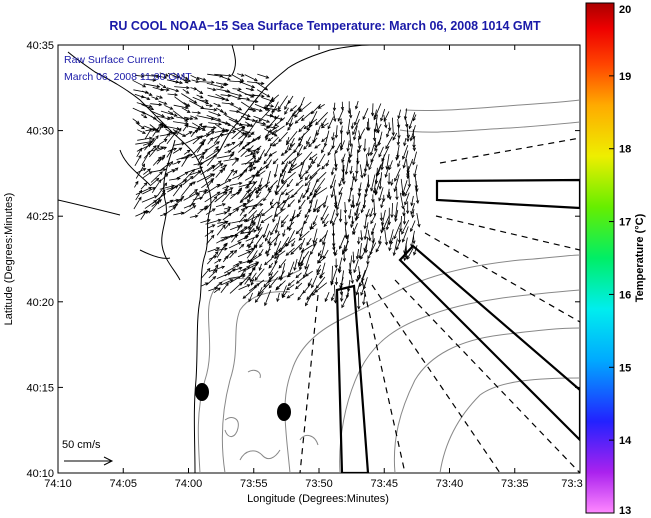 This screenshot has height=518, width=651. Describe the element at coordinates (489, 343) in the screenshot. I see `lane-box-southeast` at that location.